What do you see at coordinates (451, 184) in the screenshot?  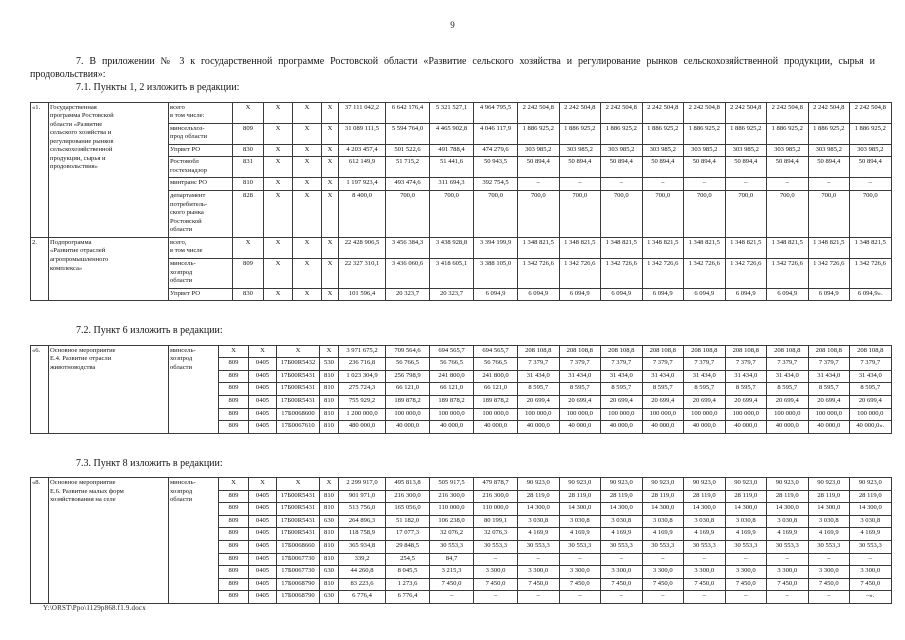 I see `amount-cell: 311 694,3` at bounding box center [451, 184].